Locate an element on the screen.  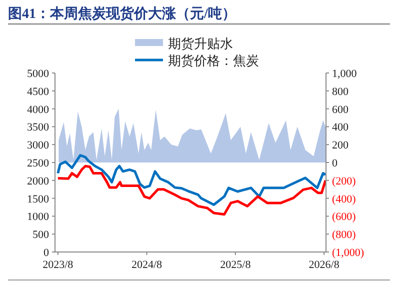
y2-tick-label: (200) is located at coordinates (344, 181).